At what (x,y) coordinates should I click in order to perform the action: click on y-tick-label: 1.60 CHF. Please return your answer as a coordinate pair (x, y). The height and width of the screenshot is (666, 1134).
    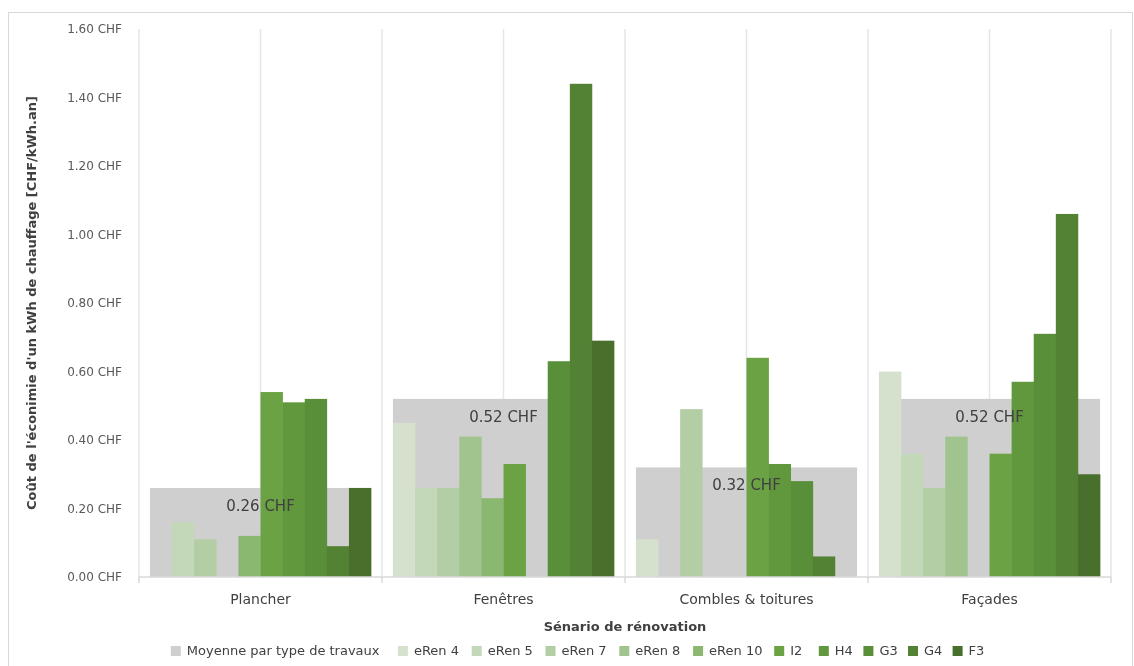
    Looking at the image, I should click on (95, 29).